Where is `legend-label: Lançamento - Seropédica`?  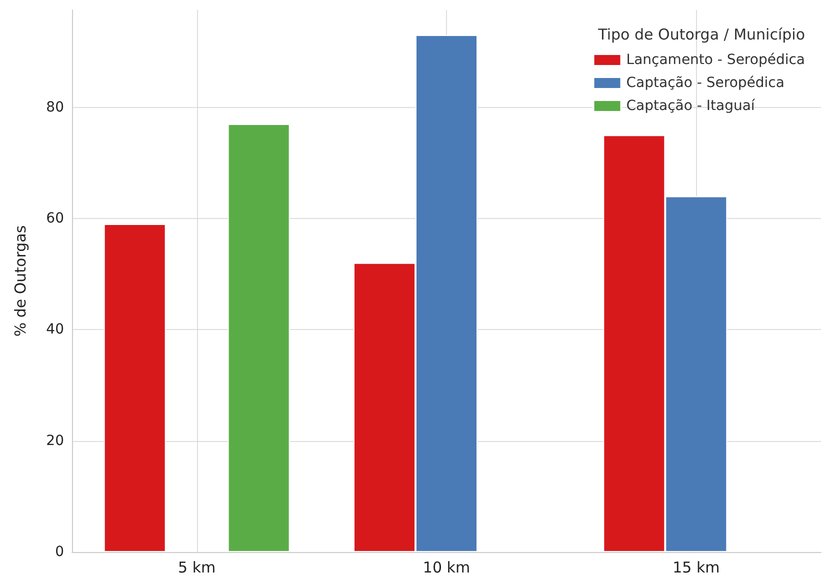
legend-label: Lançamento - Seropédica is located at coordinates (716, 60).